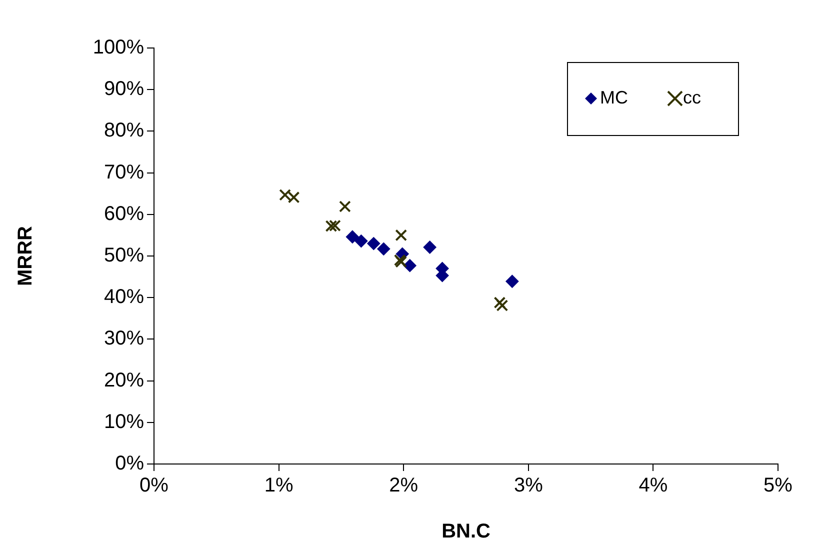  I want to click on y-tick-label: 90%, so click(124, 89).